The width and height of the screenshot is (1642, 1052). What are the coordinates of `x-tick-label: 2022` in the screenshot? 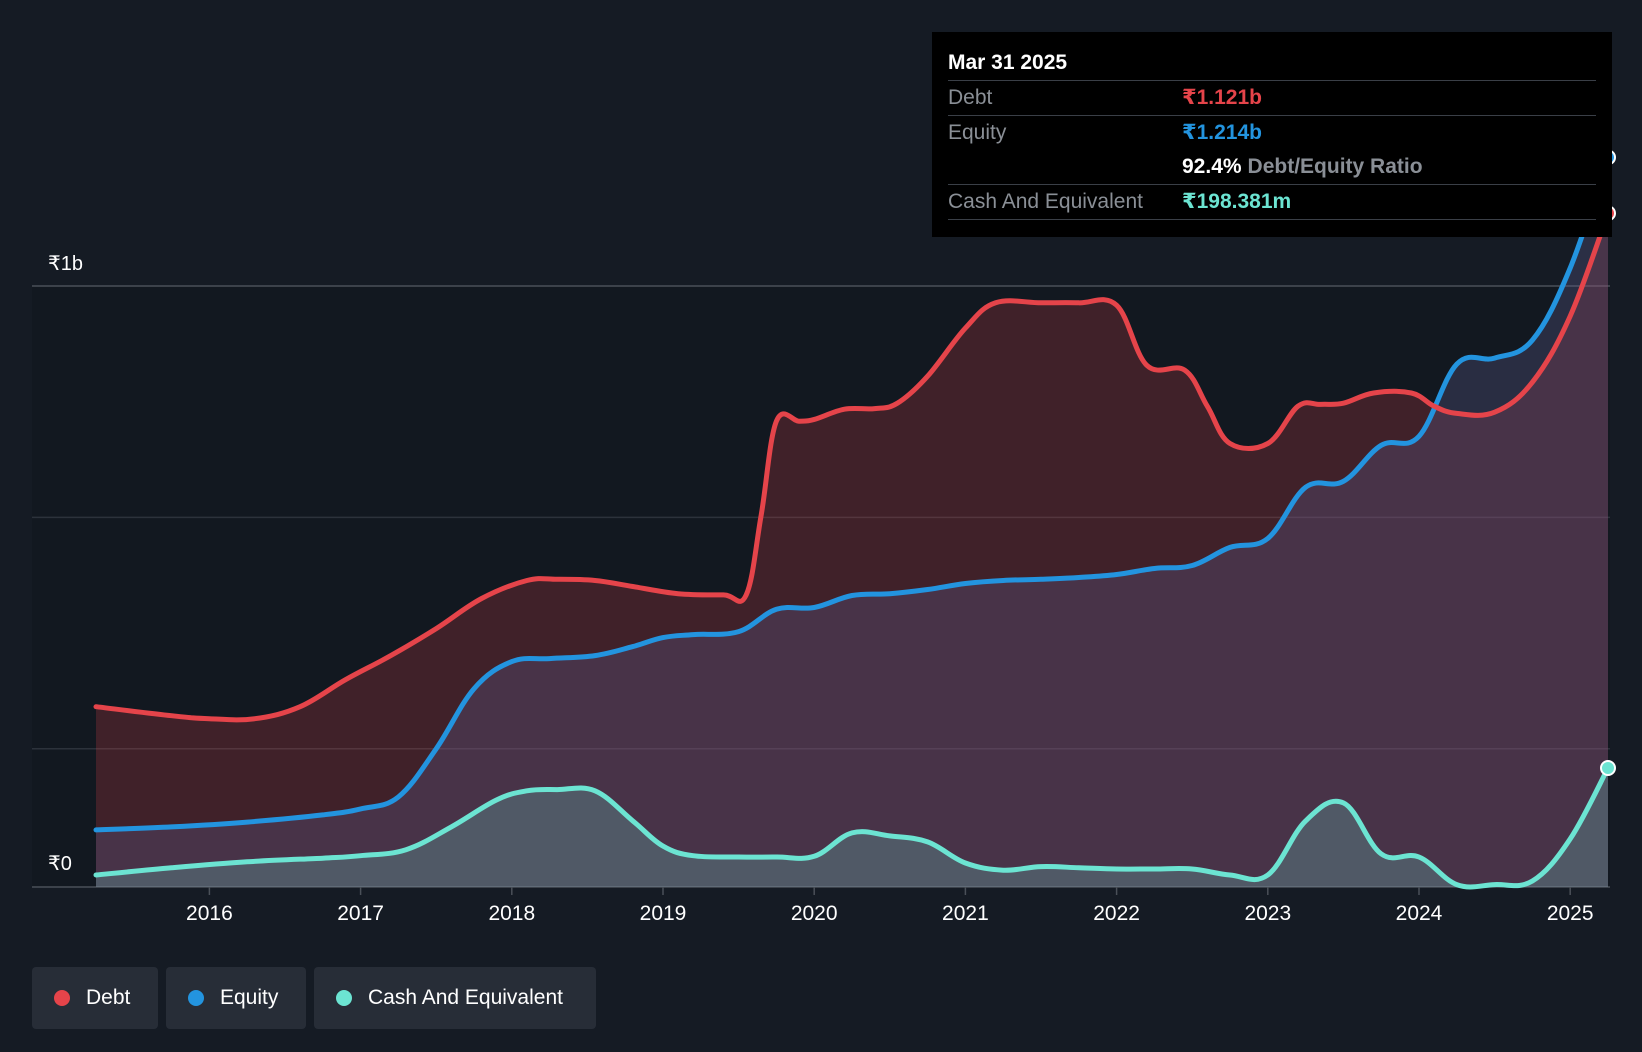 It's located at (1116, 913).